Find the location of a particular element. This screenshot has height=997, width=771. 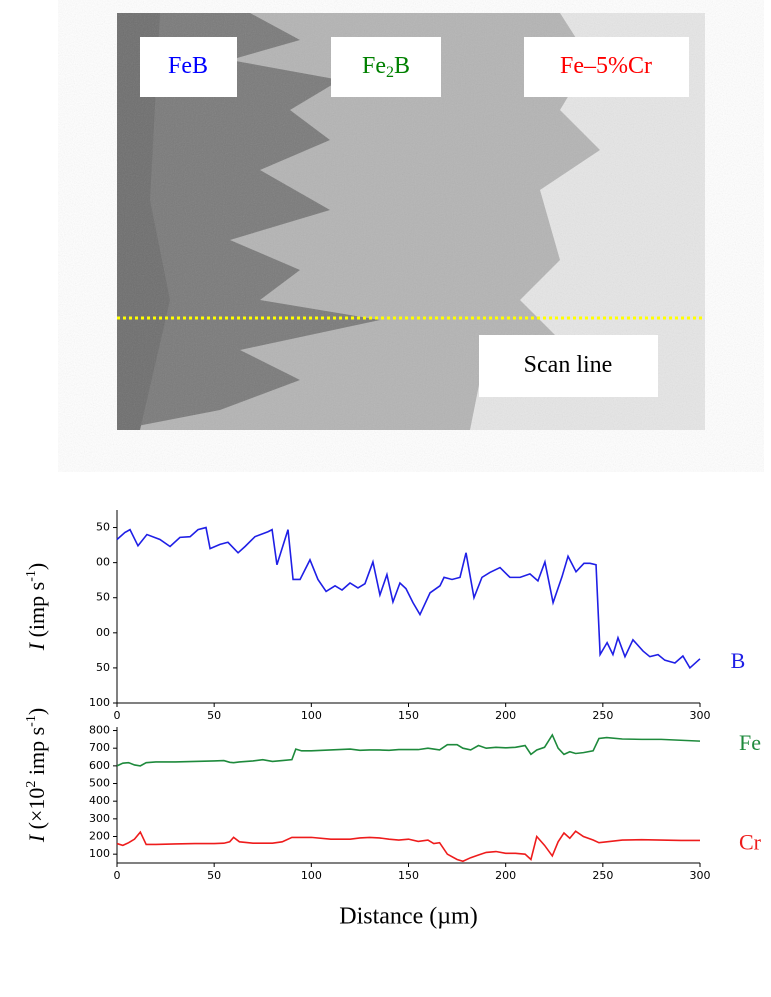

label-part: Scan line is located at coordinates (568, 365).